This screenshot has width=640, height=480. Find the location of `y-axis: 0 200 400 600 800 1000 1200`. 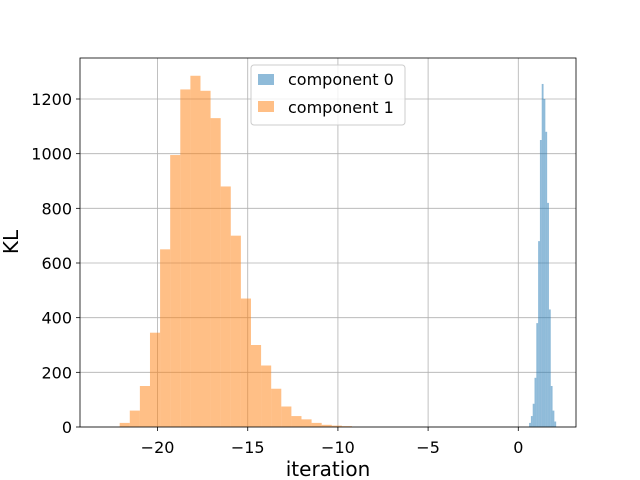

y-axis: 0 200 400 600 800 1000 1200 is located at coordinates (55, 263).